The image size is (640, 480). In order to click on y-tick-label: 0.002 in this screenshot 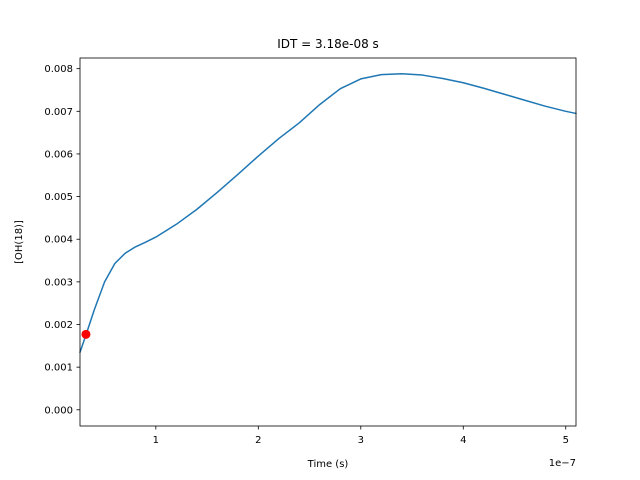, I will do `click(58, 325)`.